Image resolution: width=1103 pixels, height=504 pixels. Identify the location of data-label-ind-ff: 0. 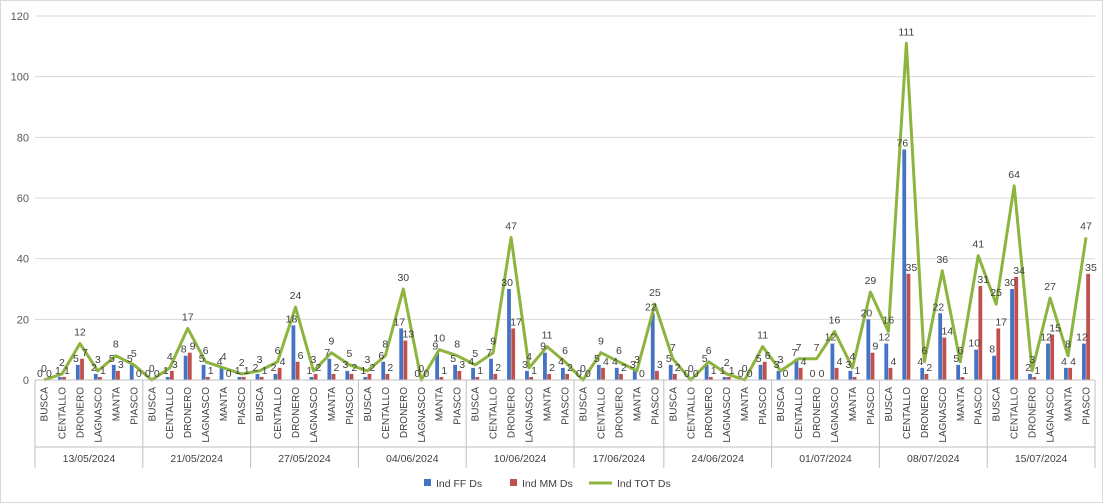
(417, 374).